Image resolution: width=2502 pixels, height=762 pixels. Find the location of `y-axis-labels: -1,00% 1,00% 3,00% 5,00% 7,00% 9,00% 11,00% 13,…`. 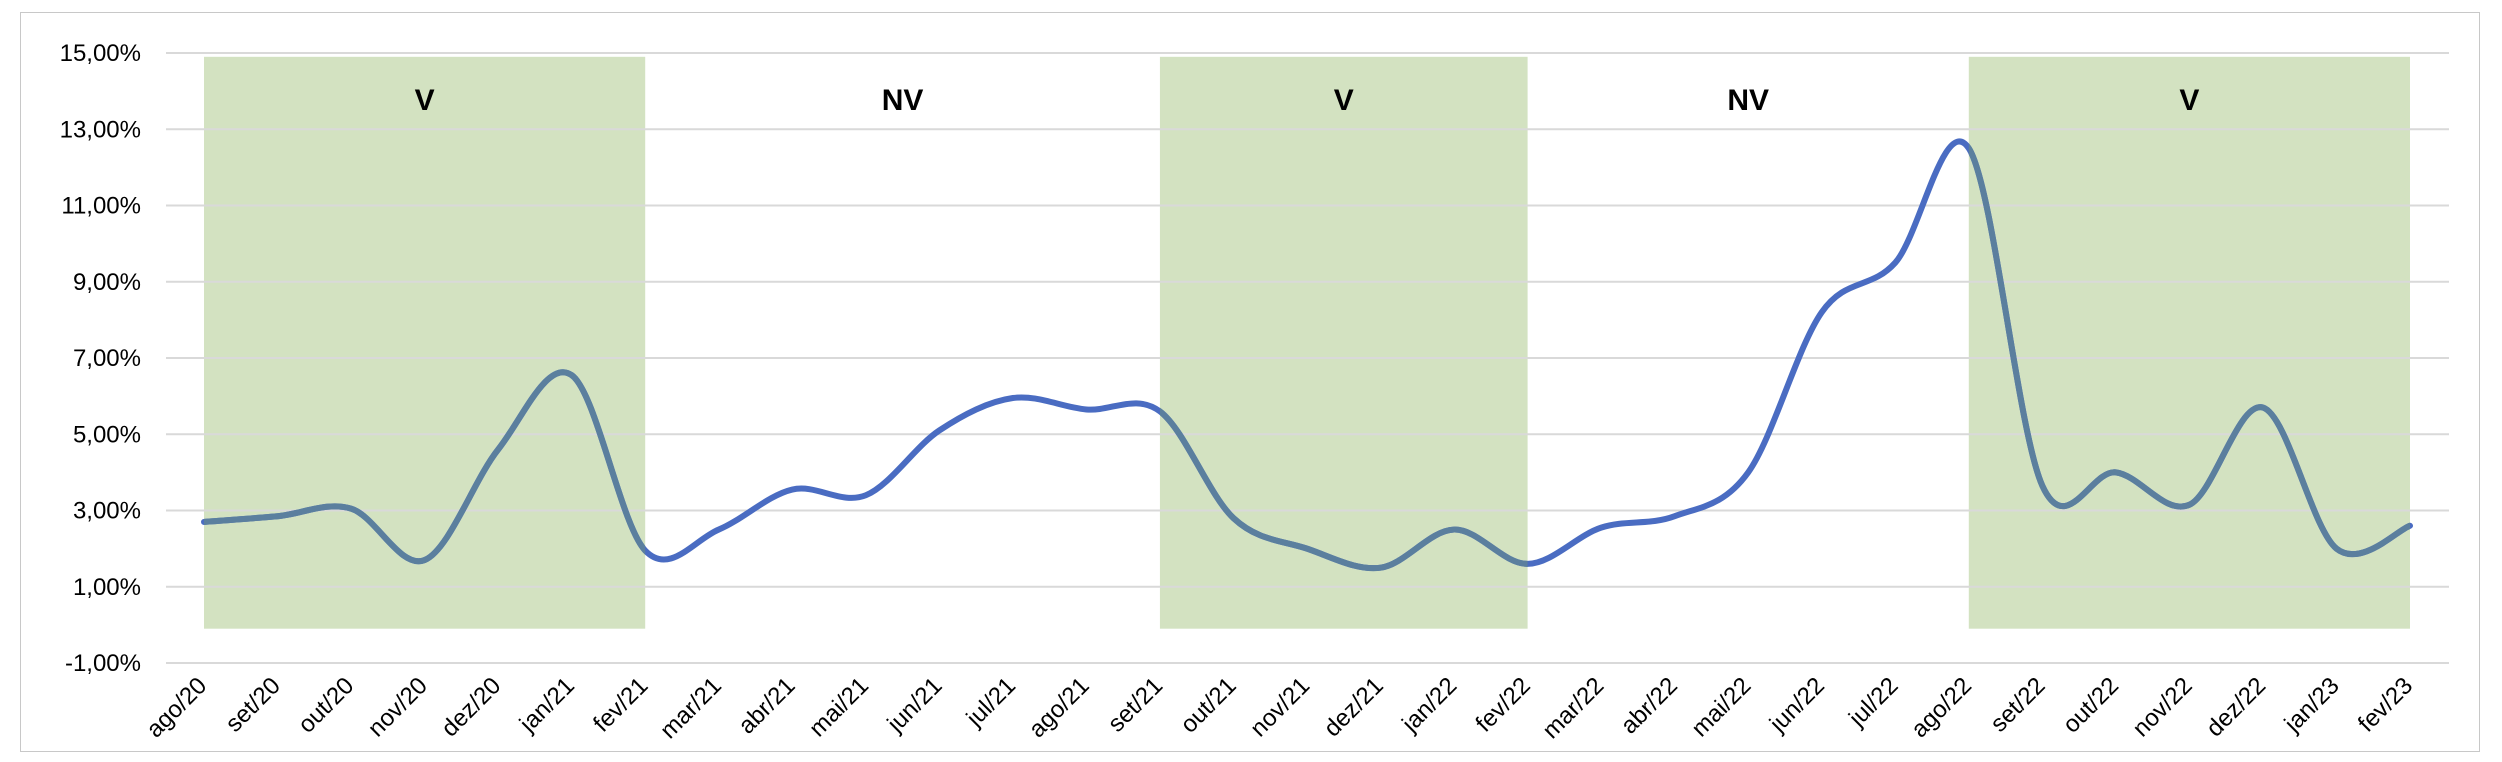

y-axis-labels: -1,00% 1,00% 3,00% 5,00% 7,00% 9,00% 11,00% 13,… is located at coordinates (100, 358).